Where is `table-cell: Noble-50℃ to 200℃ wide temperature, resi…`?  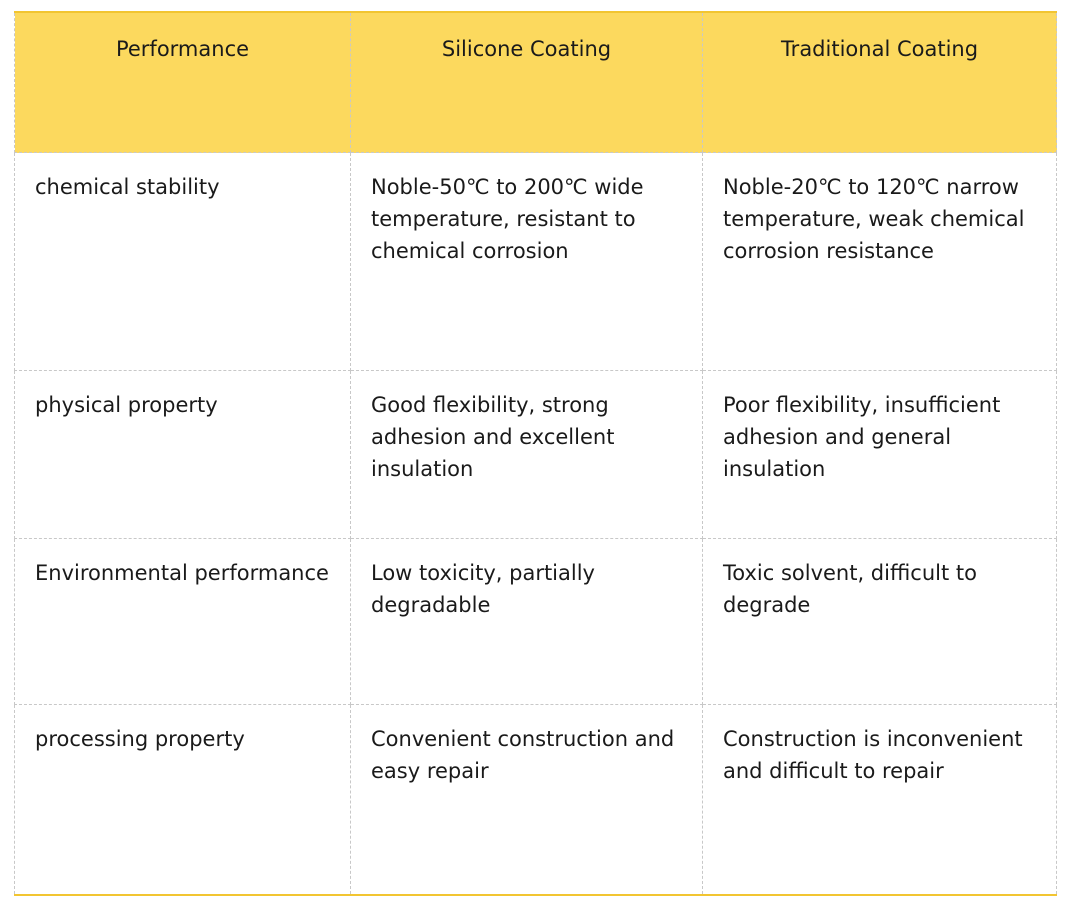
table-cell: Noble-50℃ to 200℃ wide temperature, resi… is located at coordinates (526, 261).